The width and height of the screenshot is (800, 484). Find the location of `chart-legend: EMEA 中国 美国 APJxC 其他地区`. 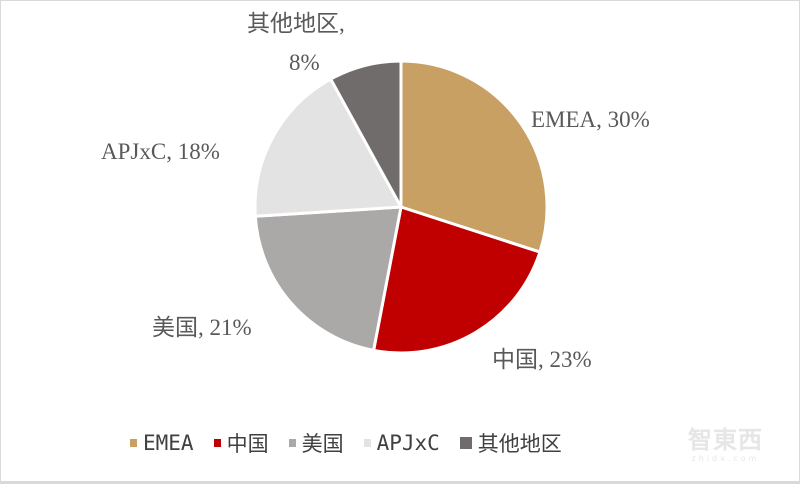

chart-legend: EMEA 中国 美国 APJxC 其他地区 is located at coordinates (356, 443).